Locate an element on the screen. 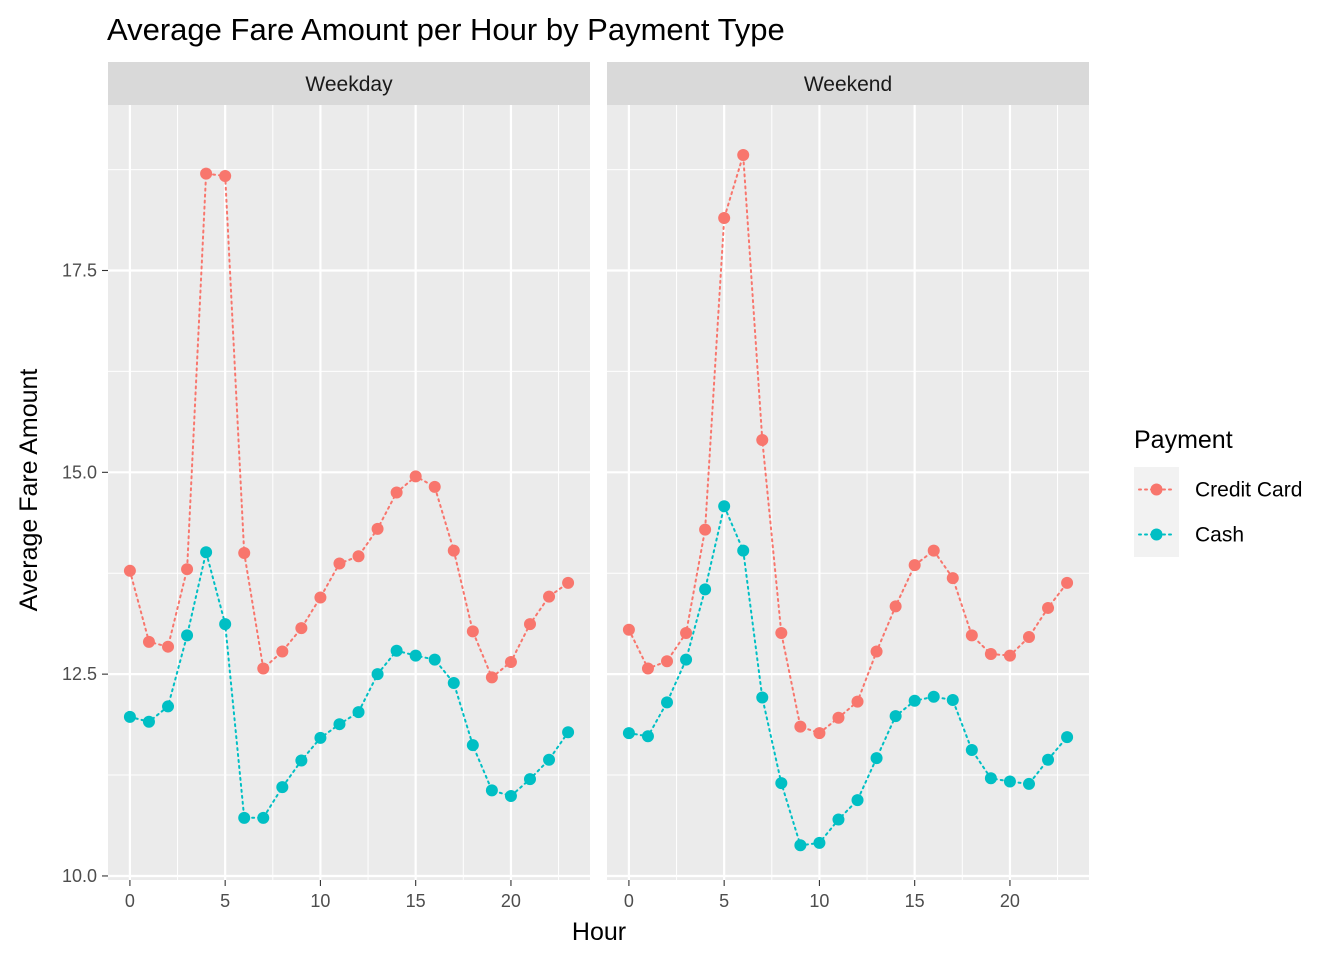 The image size is (1344, 960). legend-item-credit-card: Credit Card is located at coordinates (1218, 489).